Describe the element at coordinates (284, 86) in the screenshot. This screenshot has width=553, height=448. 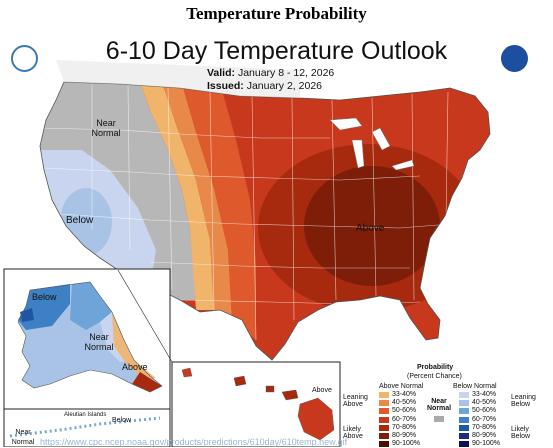
I see `issued-value: January 2, 2026` at that location.